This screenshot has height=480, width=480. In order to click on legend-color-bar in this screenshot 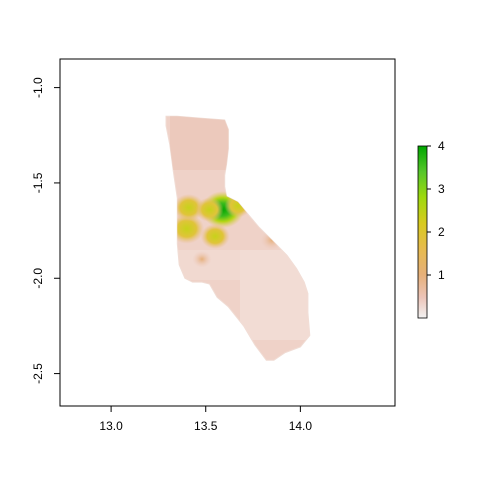, I will do `click(422, 232)`.